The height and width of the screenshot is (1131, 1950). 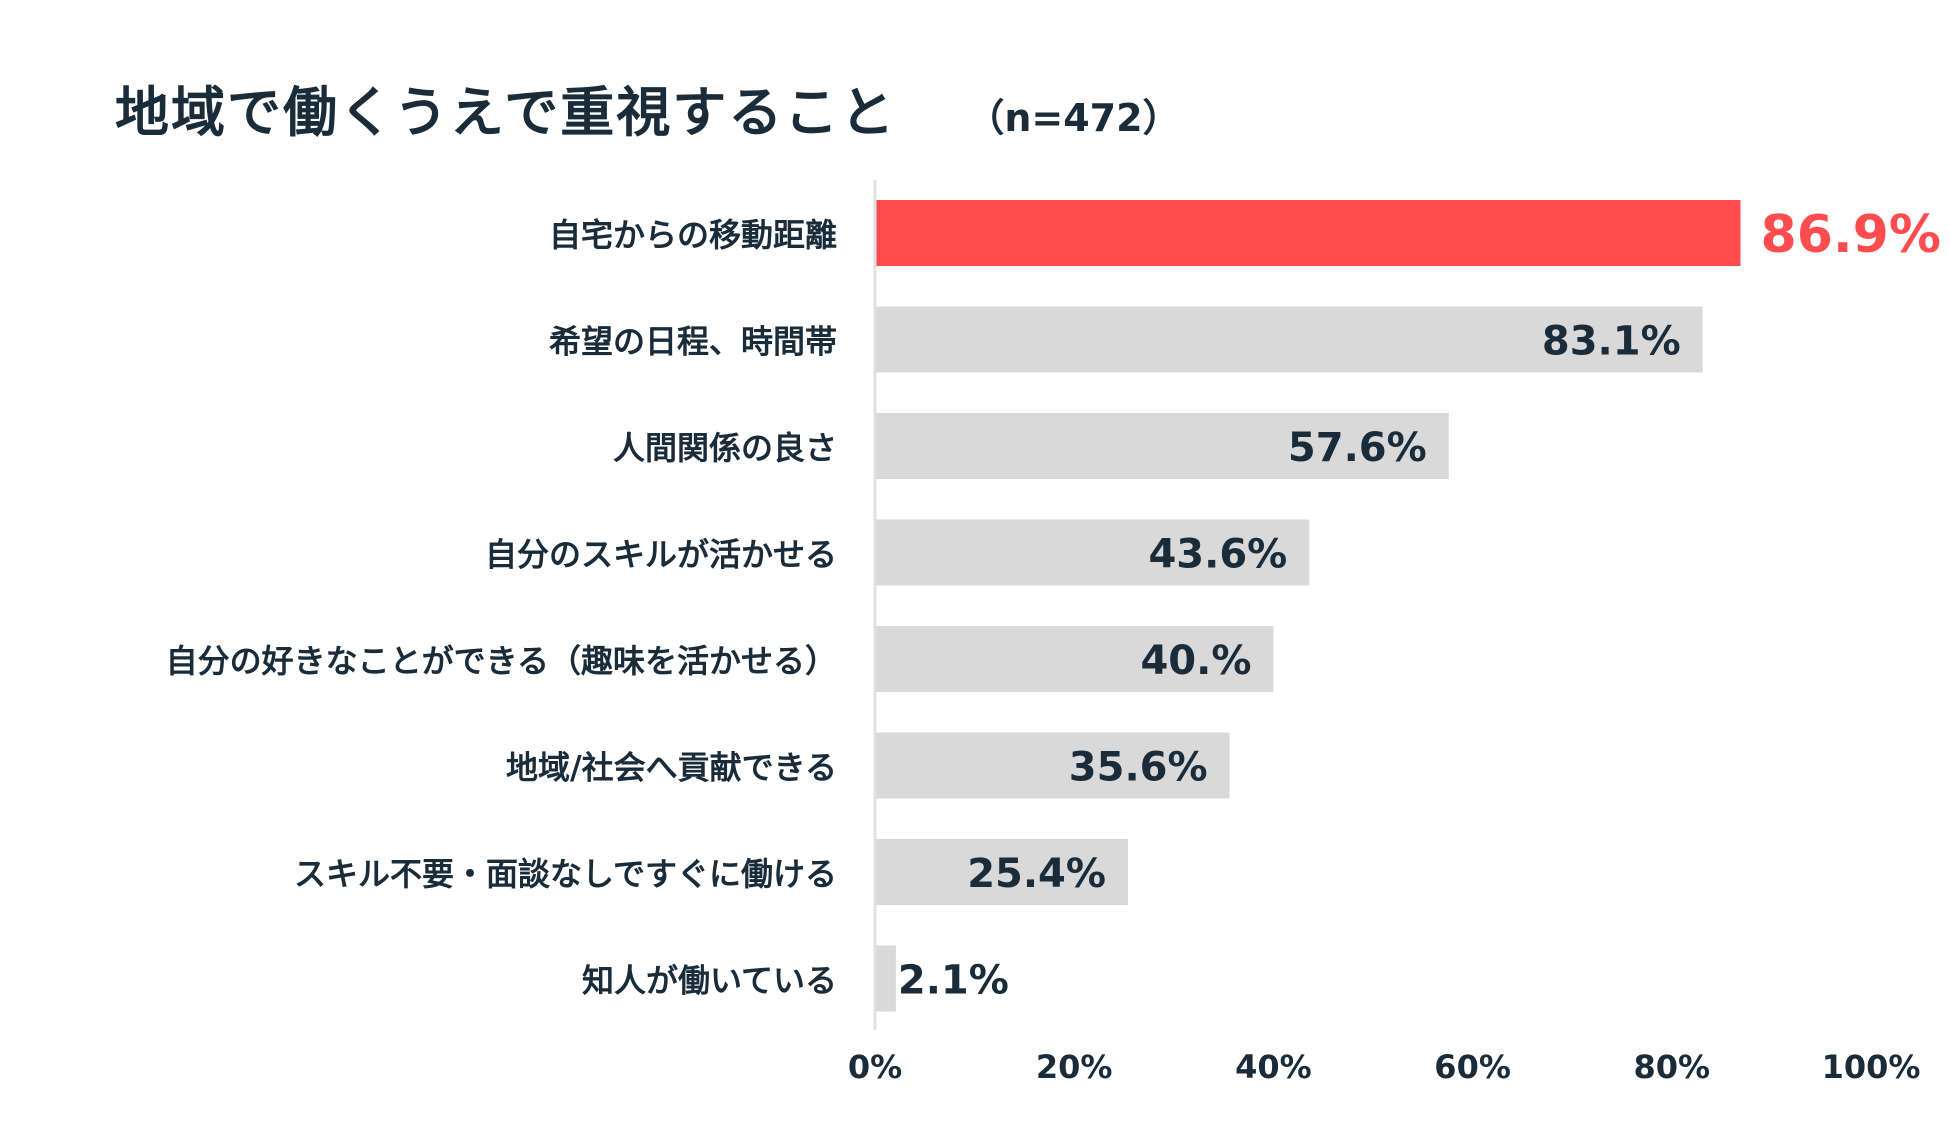 I want to click on x-tick-label: 80%, so click(x=1672, y=1067).